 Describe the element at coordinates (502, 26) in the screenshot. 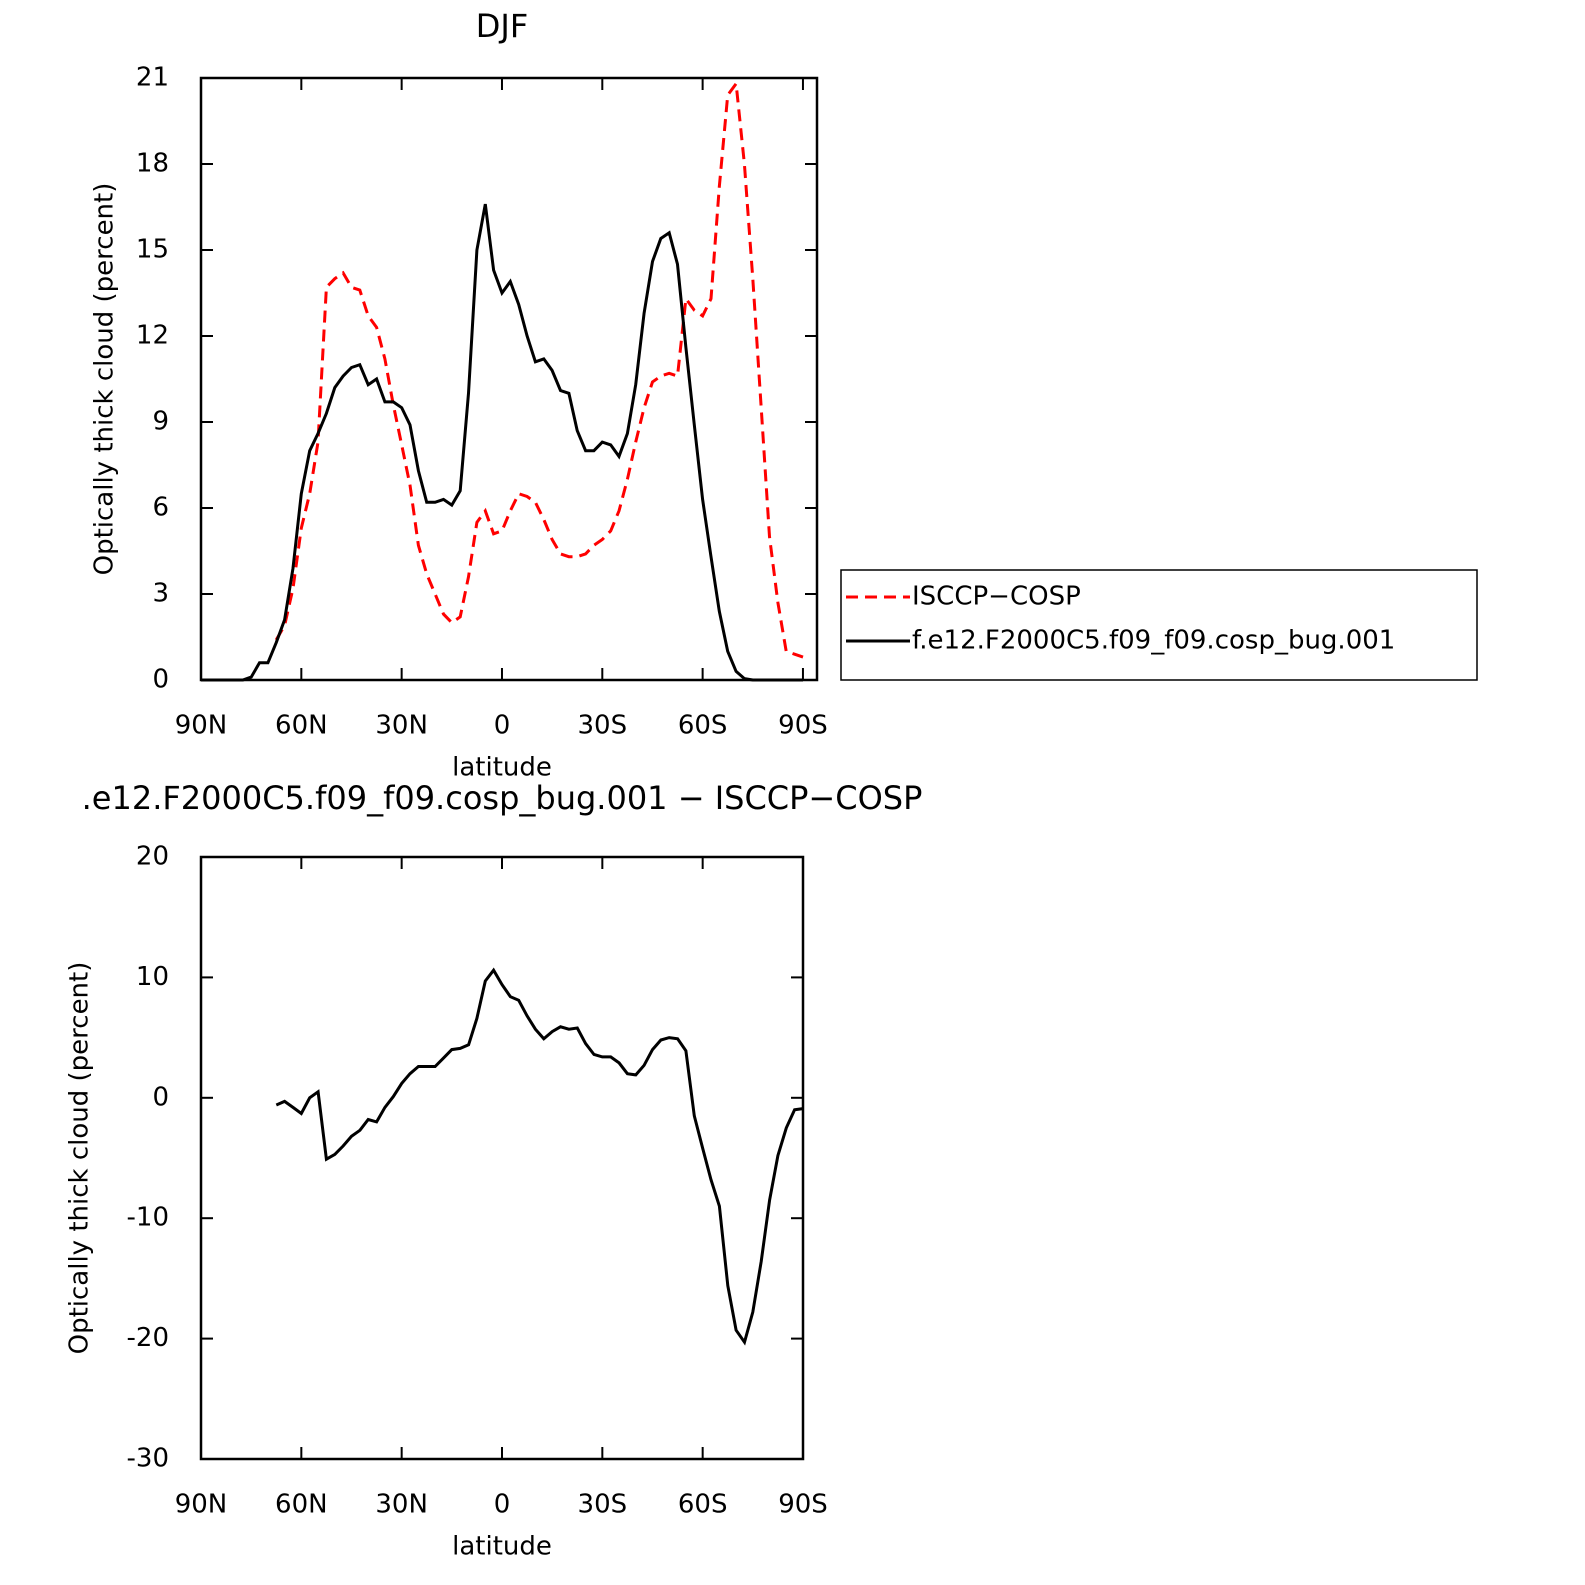

I see `chart-title: DJF` at that location.